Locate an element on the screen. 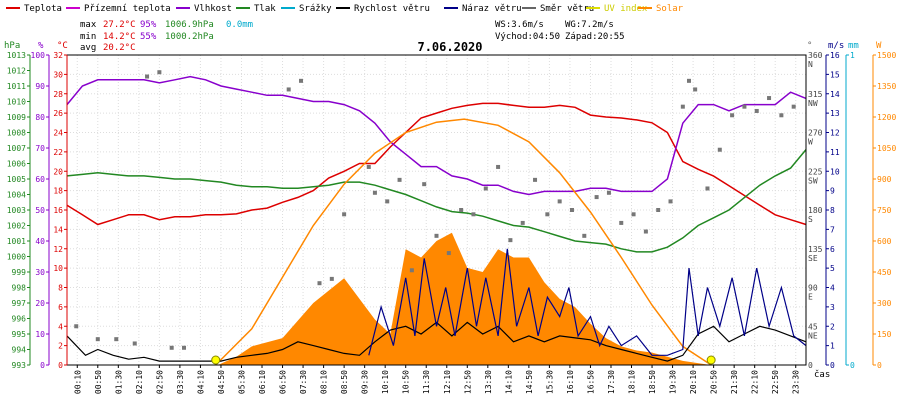 Image resolution: width=900 pixels, height=400 pixels. hum-axis-tick-label: 90 is located at coordinates (40, 86).